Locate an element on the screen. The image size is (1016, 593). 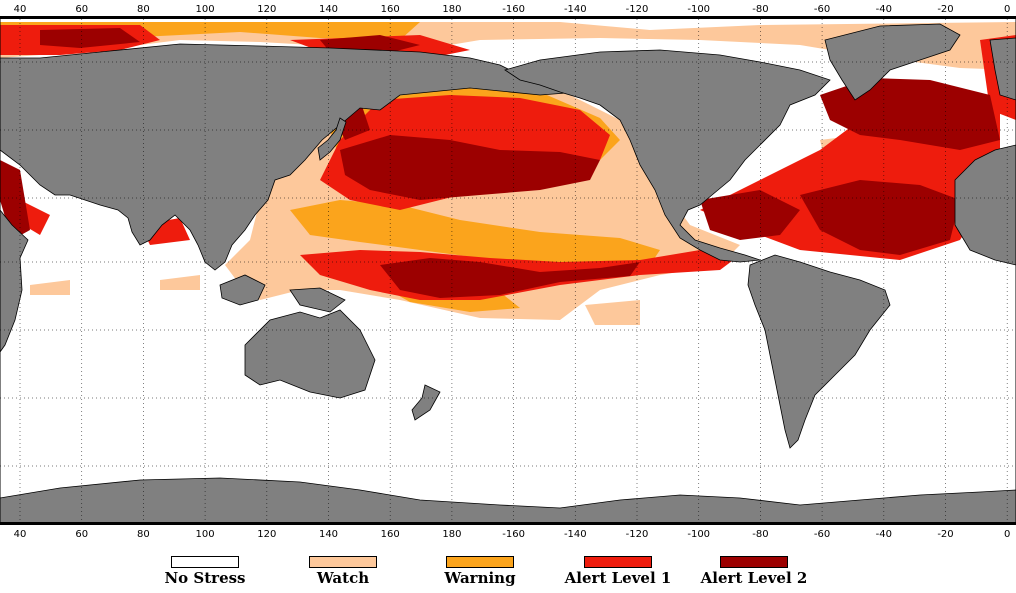
japan-landmass is located at coordinates (332, 139).